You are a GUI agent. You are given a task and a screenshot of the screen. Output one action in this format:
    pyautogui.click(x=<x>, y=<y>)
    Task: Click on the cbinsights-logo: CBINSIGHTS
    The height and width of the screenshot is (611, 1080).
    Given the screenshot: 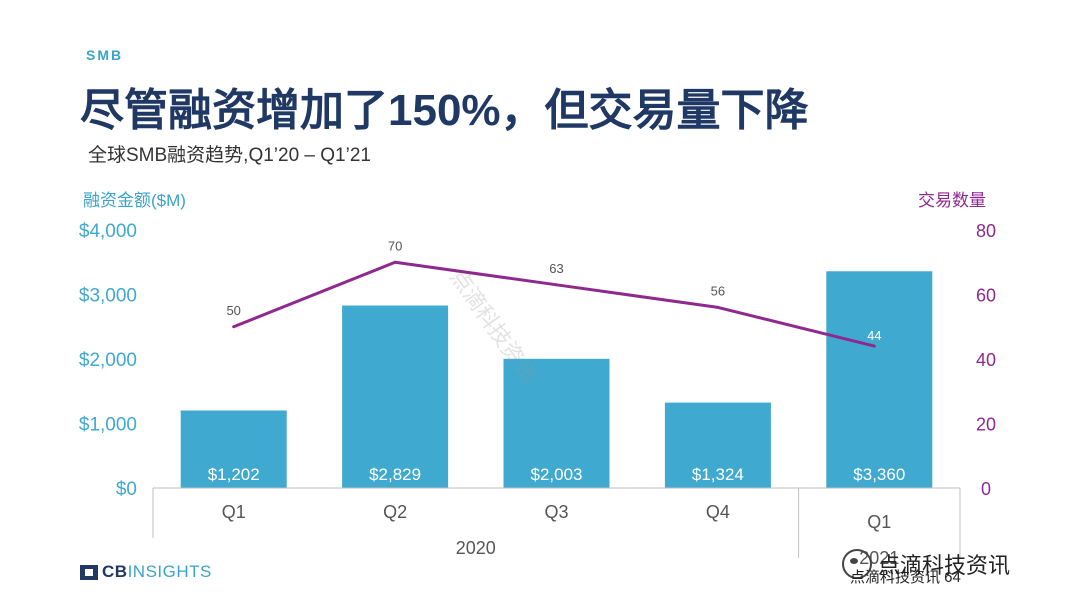 What is the action you would take?
    pyautogui.click(x=146, y=572)
    